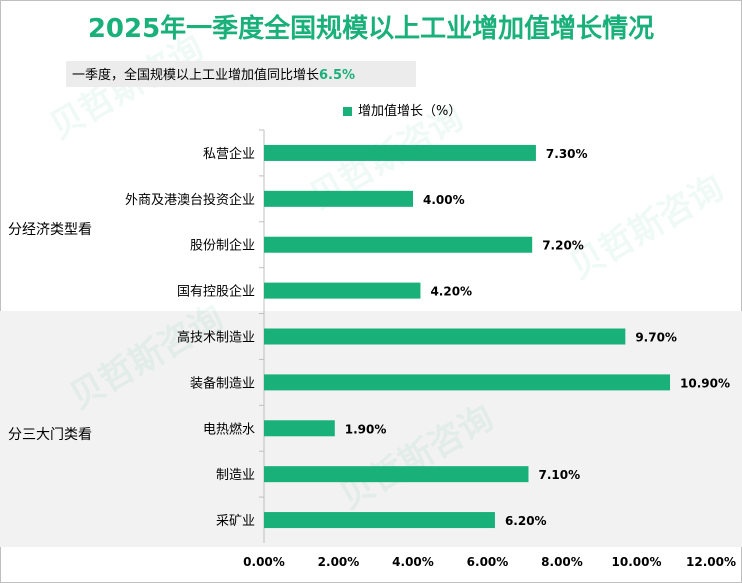 Image resolution: width=742 pixels, height=583 pixels. What do you see at coordinates (526, 521) in the screenshot?
I see `data-label: 6.20%` at bounding box center [526, 521].